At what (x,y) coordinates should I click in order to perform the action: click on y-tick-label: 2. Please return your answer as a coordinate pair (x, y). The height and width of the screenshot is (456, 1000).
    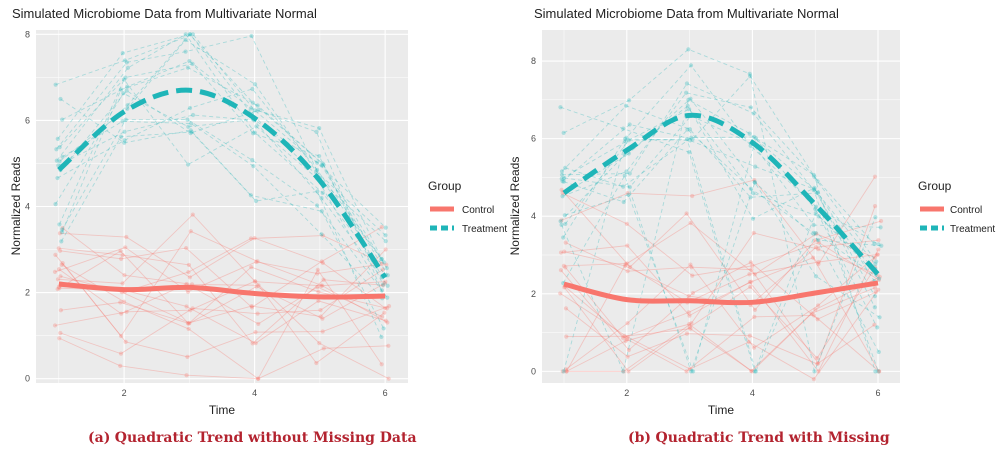
    Looking at the image, I should click on (533, 294).